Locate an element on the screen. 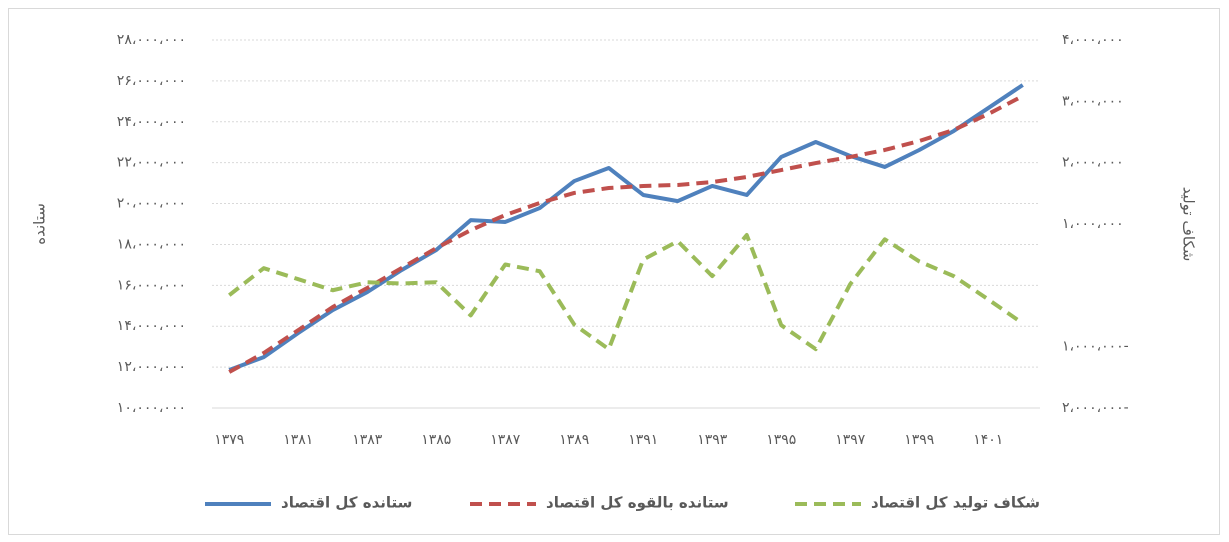 The height and width of the screenshot is (542, 1229). y-tick-label: ۱۸،۰۰۰،۰۰۰ is located at coordinates (151, 244).